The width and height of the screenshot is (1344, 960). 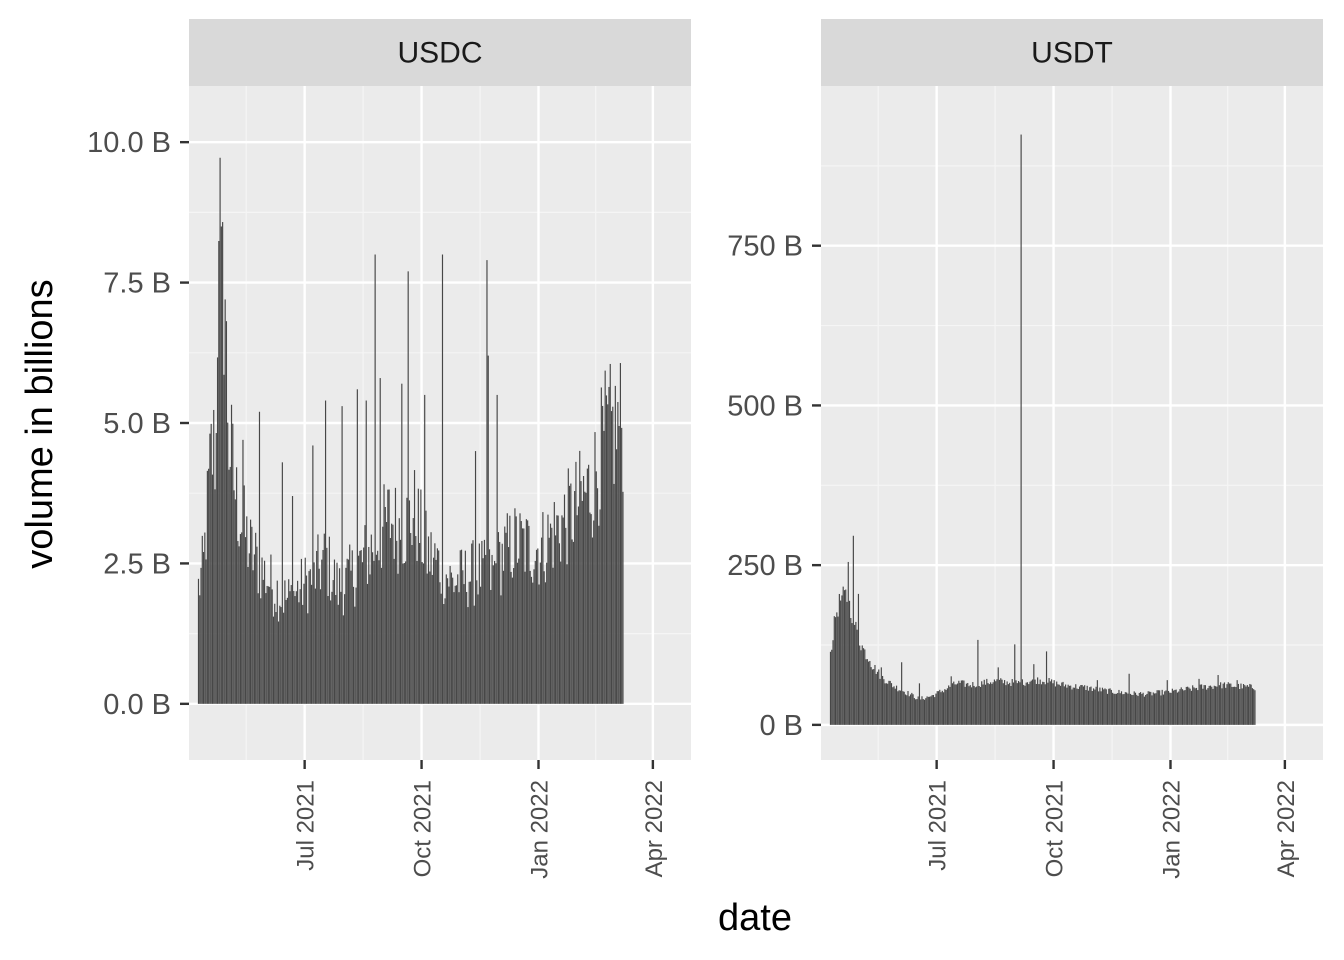 I want to click on x-tick-label: Jan 2022, so click(x=539, y=829).